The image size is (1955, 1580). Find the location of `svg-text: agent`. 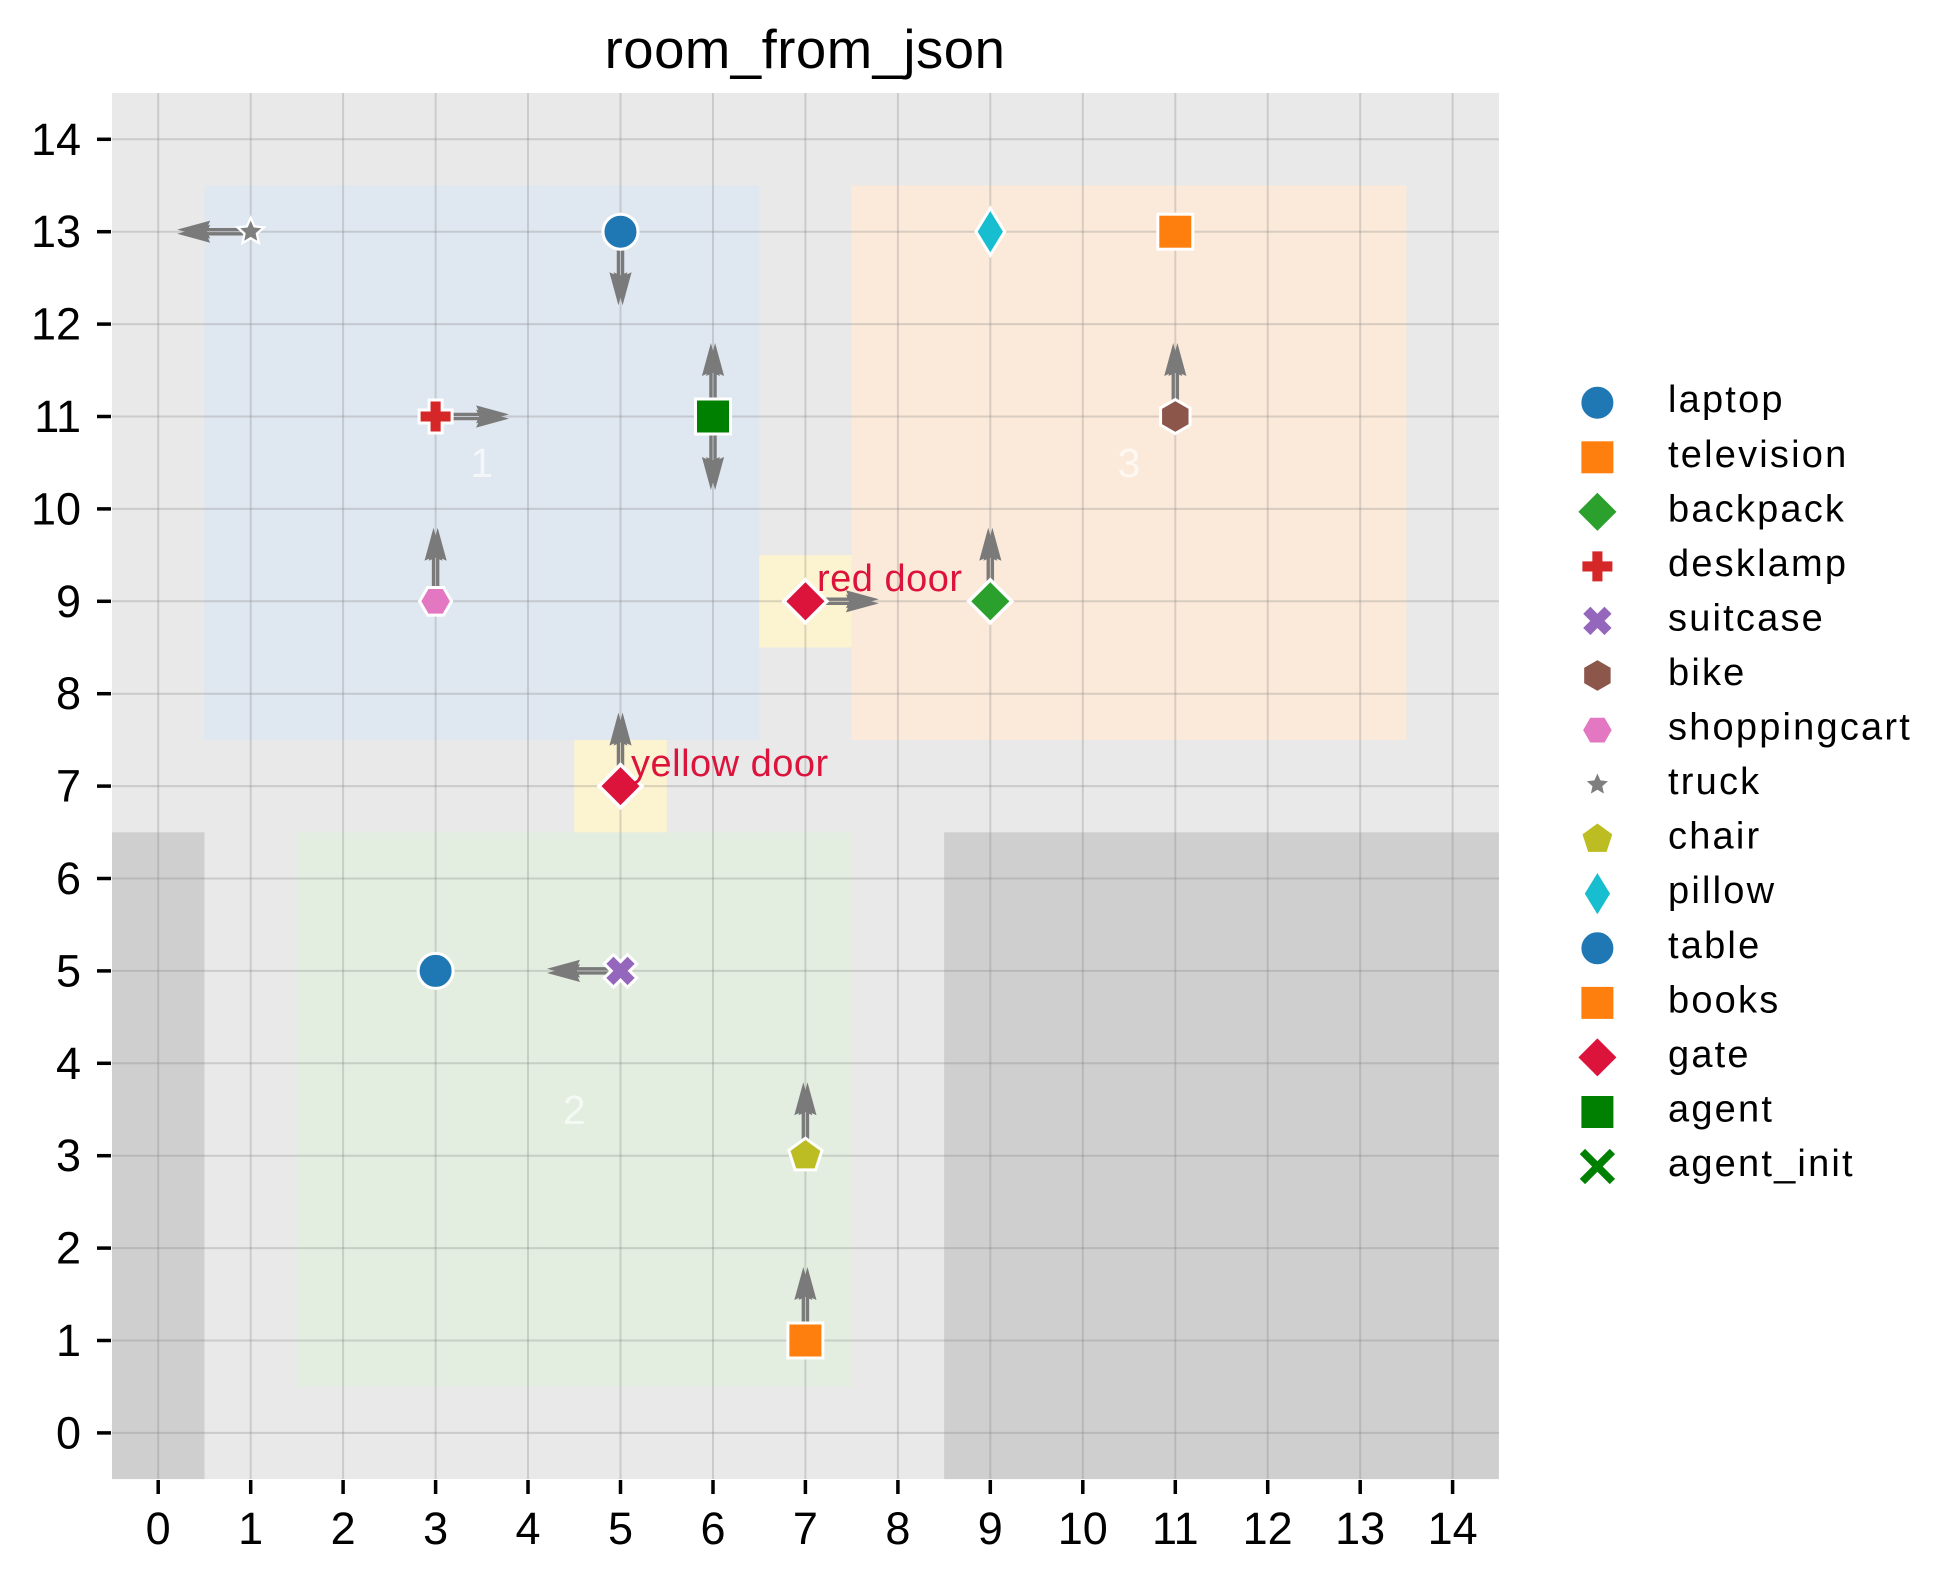

svg-text: agent is located at coordinates (1721, 1110).